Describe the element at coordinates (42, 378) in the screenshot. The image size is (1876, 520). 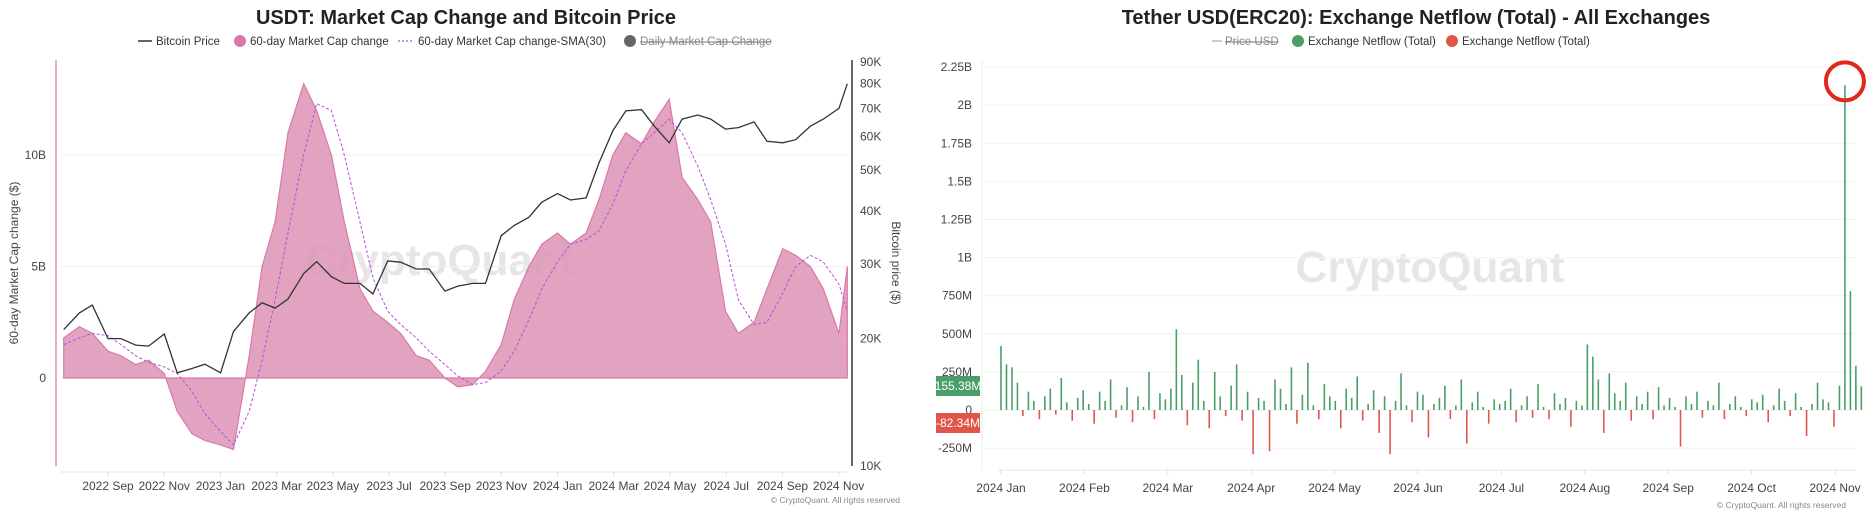
I see `left-y-tick: 0` at that location.